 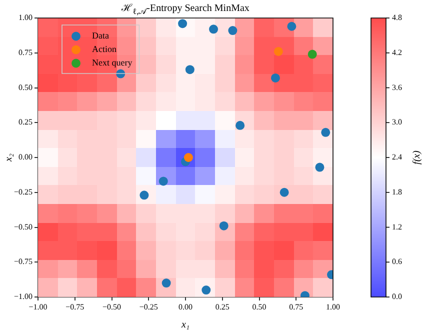 I want to click on y-axis-title: x₂, so click(x=9, y=157).